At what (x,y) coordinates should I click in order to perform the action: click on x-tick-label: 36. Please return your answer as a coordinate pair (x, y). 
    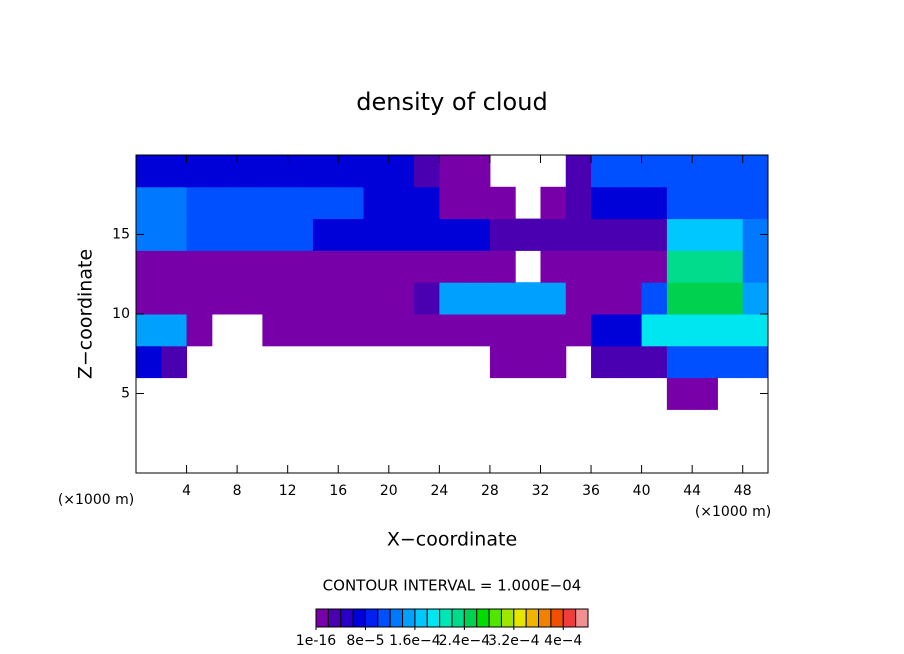
    Looking at the image, I should click on (591, 491).